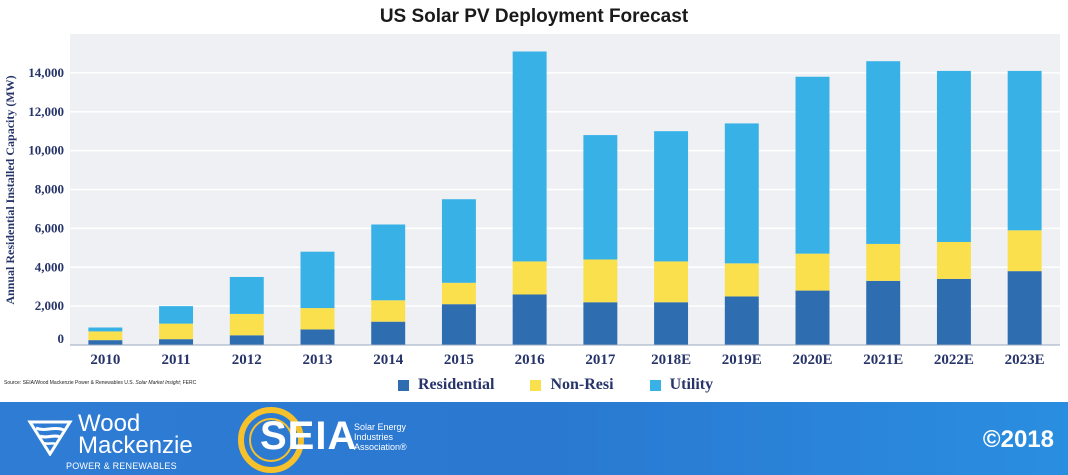  Describe the element at coordinates (691, 384) in the screenshot. I see `legend-label-utility: Utility` at that location.